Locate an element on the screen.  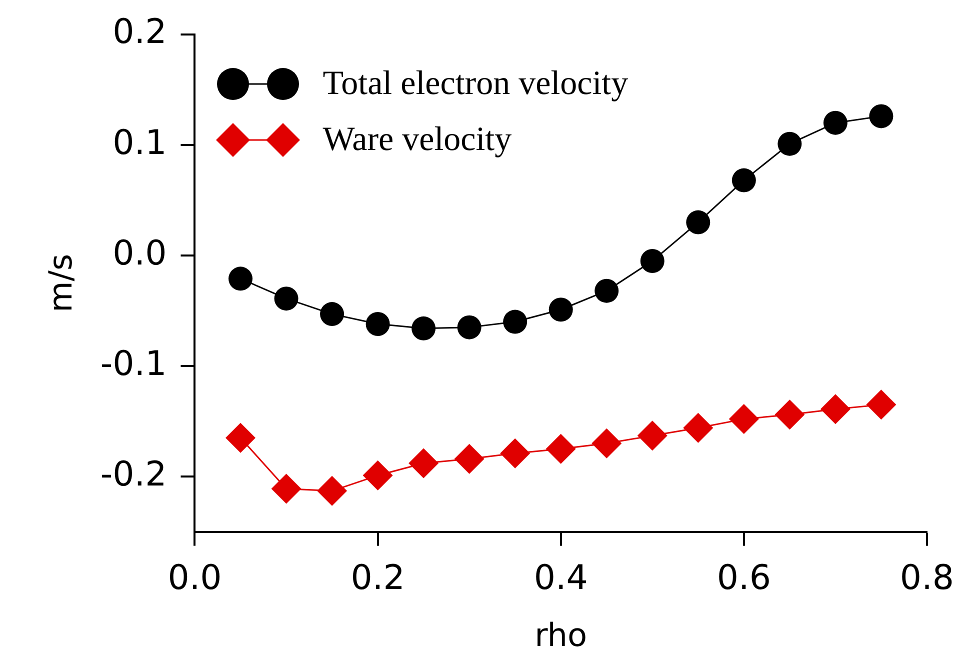
x-tick-label: 0.2 is located at coordinates (377, 578).